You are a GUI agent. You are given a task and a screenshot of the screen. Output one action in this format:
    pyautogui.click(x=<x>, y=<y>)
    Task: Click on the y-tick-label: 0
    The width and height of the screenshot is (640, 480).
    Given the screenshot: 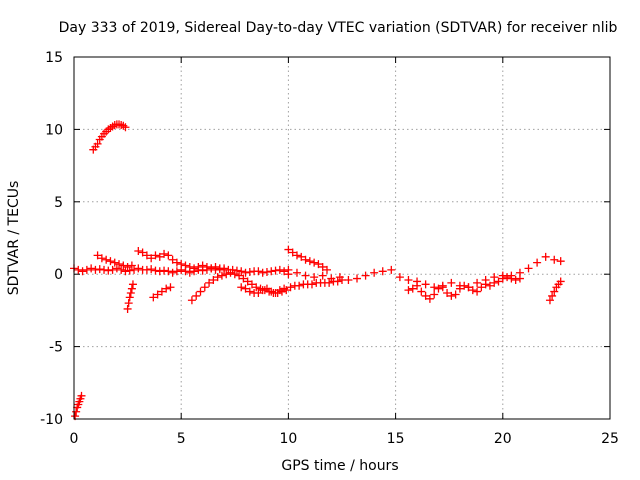 What is the action you would take?
    pyautogui.click(x=58, y=275)
    